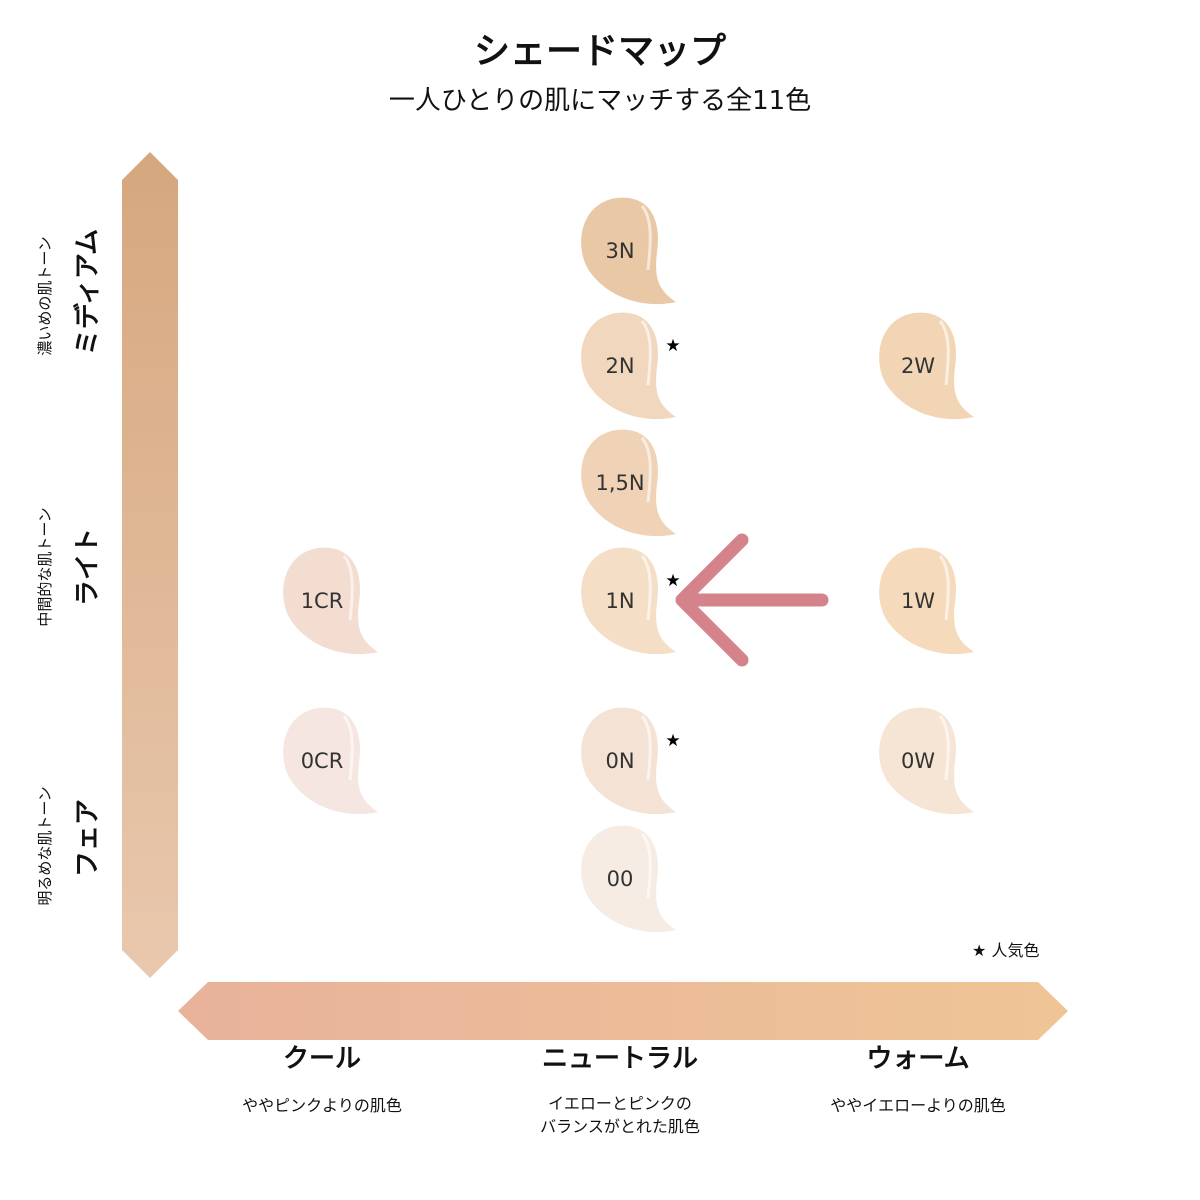  I want to click on tone-label-fair: フェア, so click(88, 838).